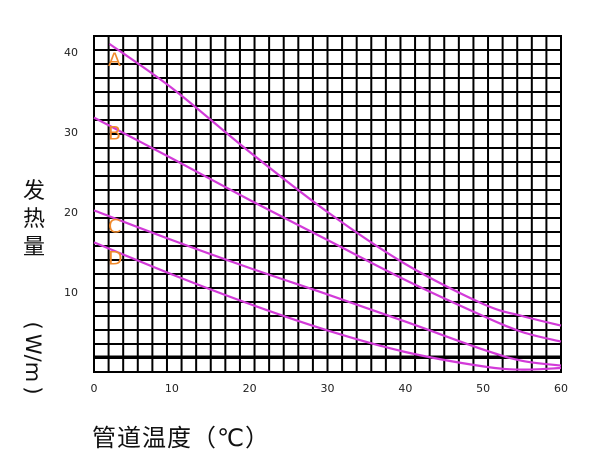 Image resolution: width=594 pixels, height=472 pixels. I want to click on curve-label-c: C, so click(114, 226).